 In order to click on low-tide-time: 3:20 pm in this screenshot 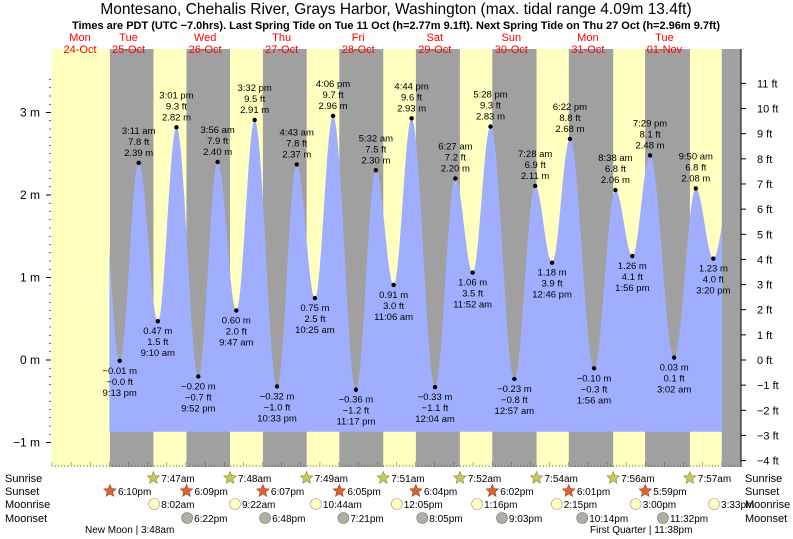, I will do `click(713, 291)`.